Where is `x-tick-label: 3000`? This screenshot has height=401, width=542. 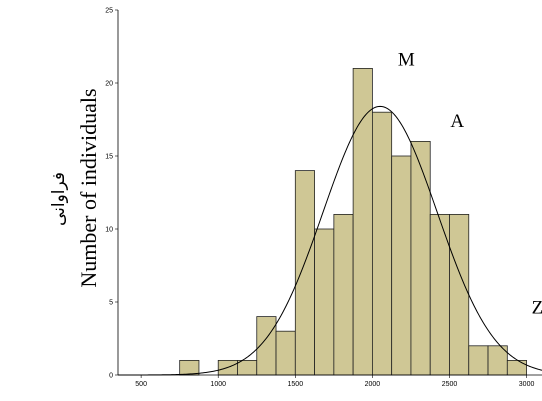
x-tick-label: 3000 is located at coordinates (527, 384).